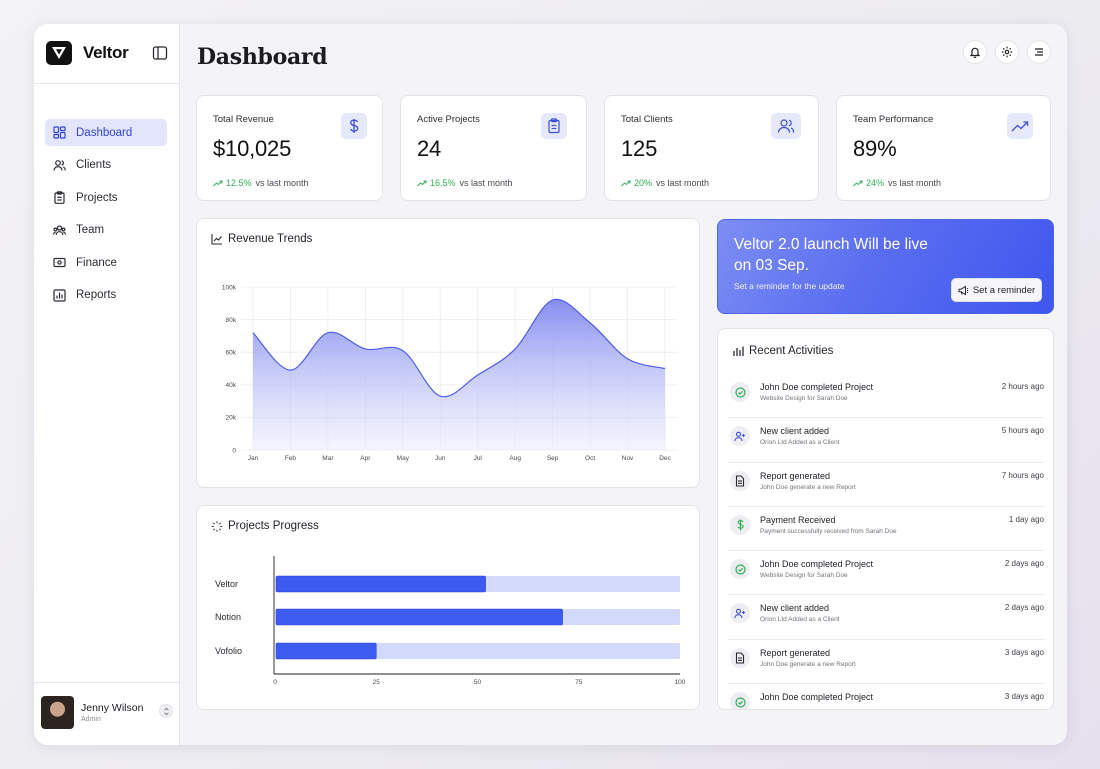 The height and width of the screenshot is (769, 1100). Describe the element at coordinates (996, 290) in the screenshot. I see `set-reminder-button: Set a reminder` at that location.